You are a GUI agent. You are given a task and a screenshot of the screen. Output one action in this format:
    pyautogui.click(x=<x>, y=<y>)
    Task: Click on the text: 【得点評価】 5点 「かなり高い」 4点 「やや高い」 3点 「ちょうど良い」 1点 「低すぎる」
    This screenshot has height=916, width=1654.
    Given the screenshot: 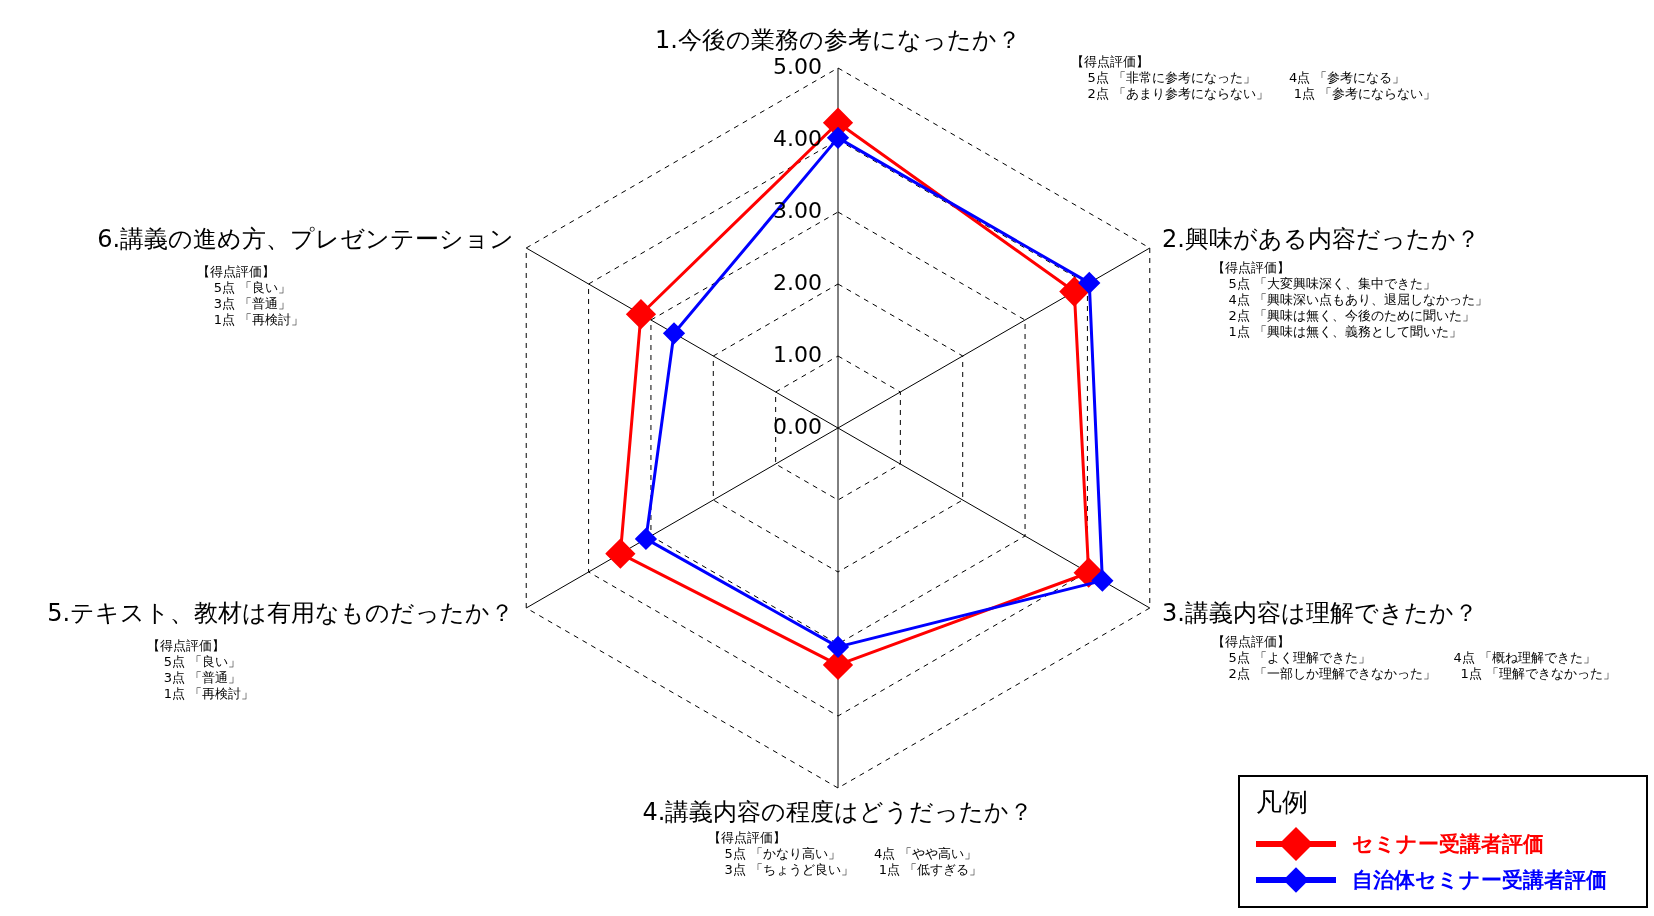 What is the action you would take?
    pyautogui.click(x=845, y=854)
    